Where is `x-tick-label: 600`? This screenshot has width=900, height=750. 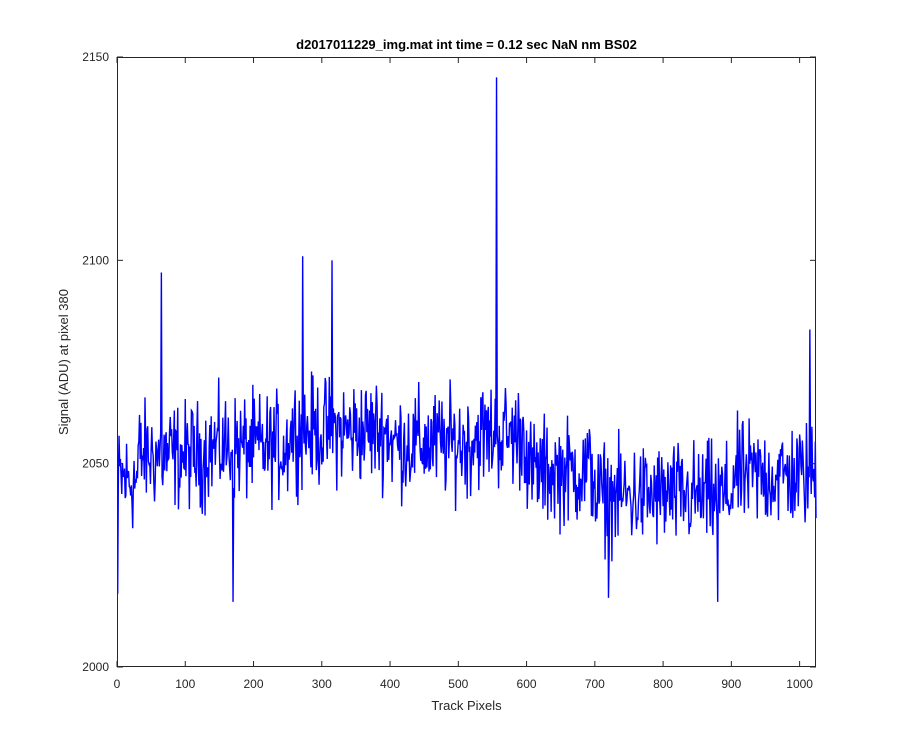 x-tick-label: 600 is located at coordinates (527, 684).